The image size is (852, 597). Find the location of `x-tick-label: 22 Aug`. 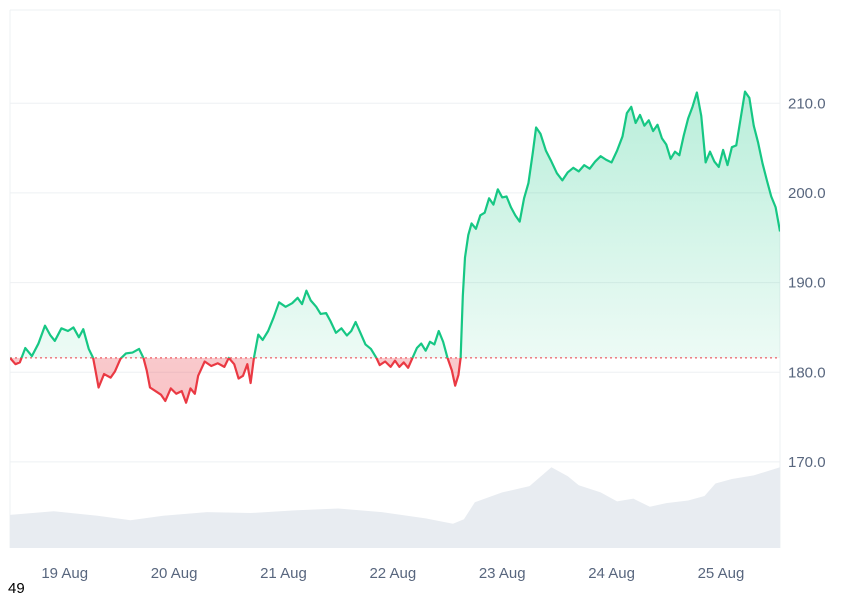

x-tick-label: 22 Aug is located at coordinates (392, 573).